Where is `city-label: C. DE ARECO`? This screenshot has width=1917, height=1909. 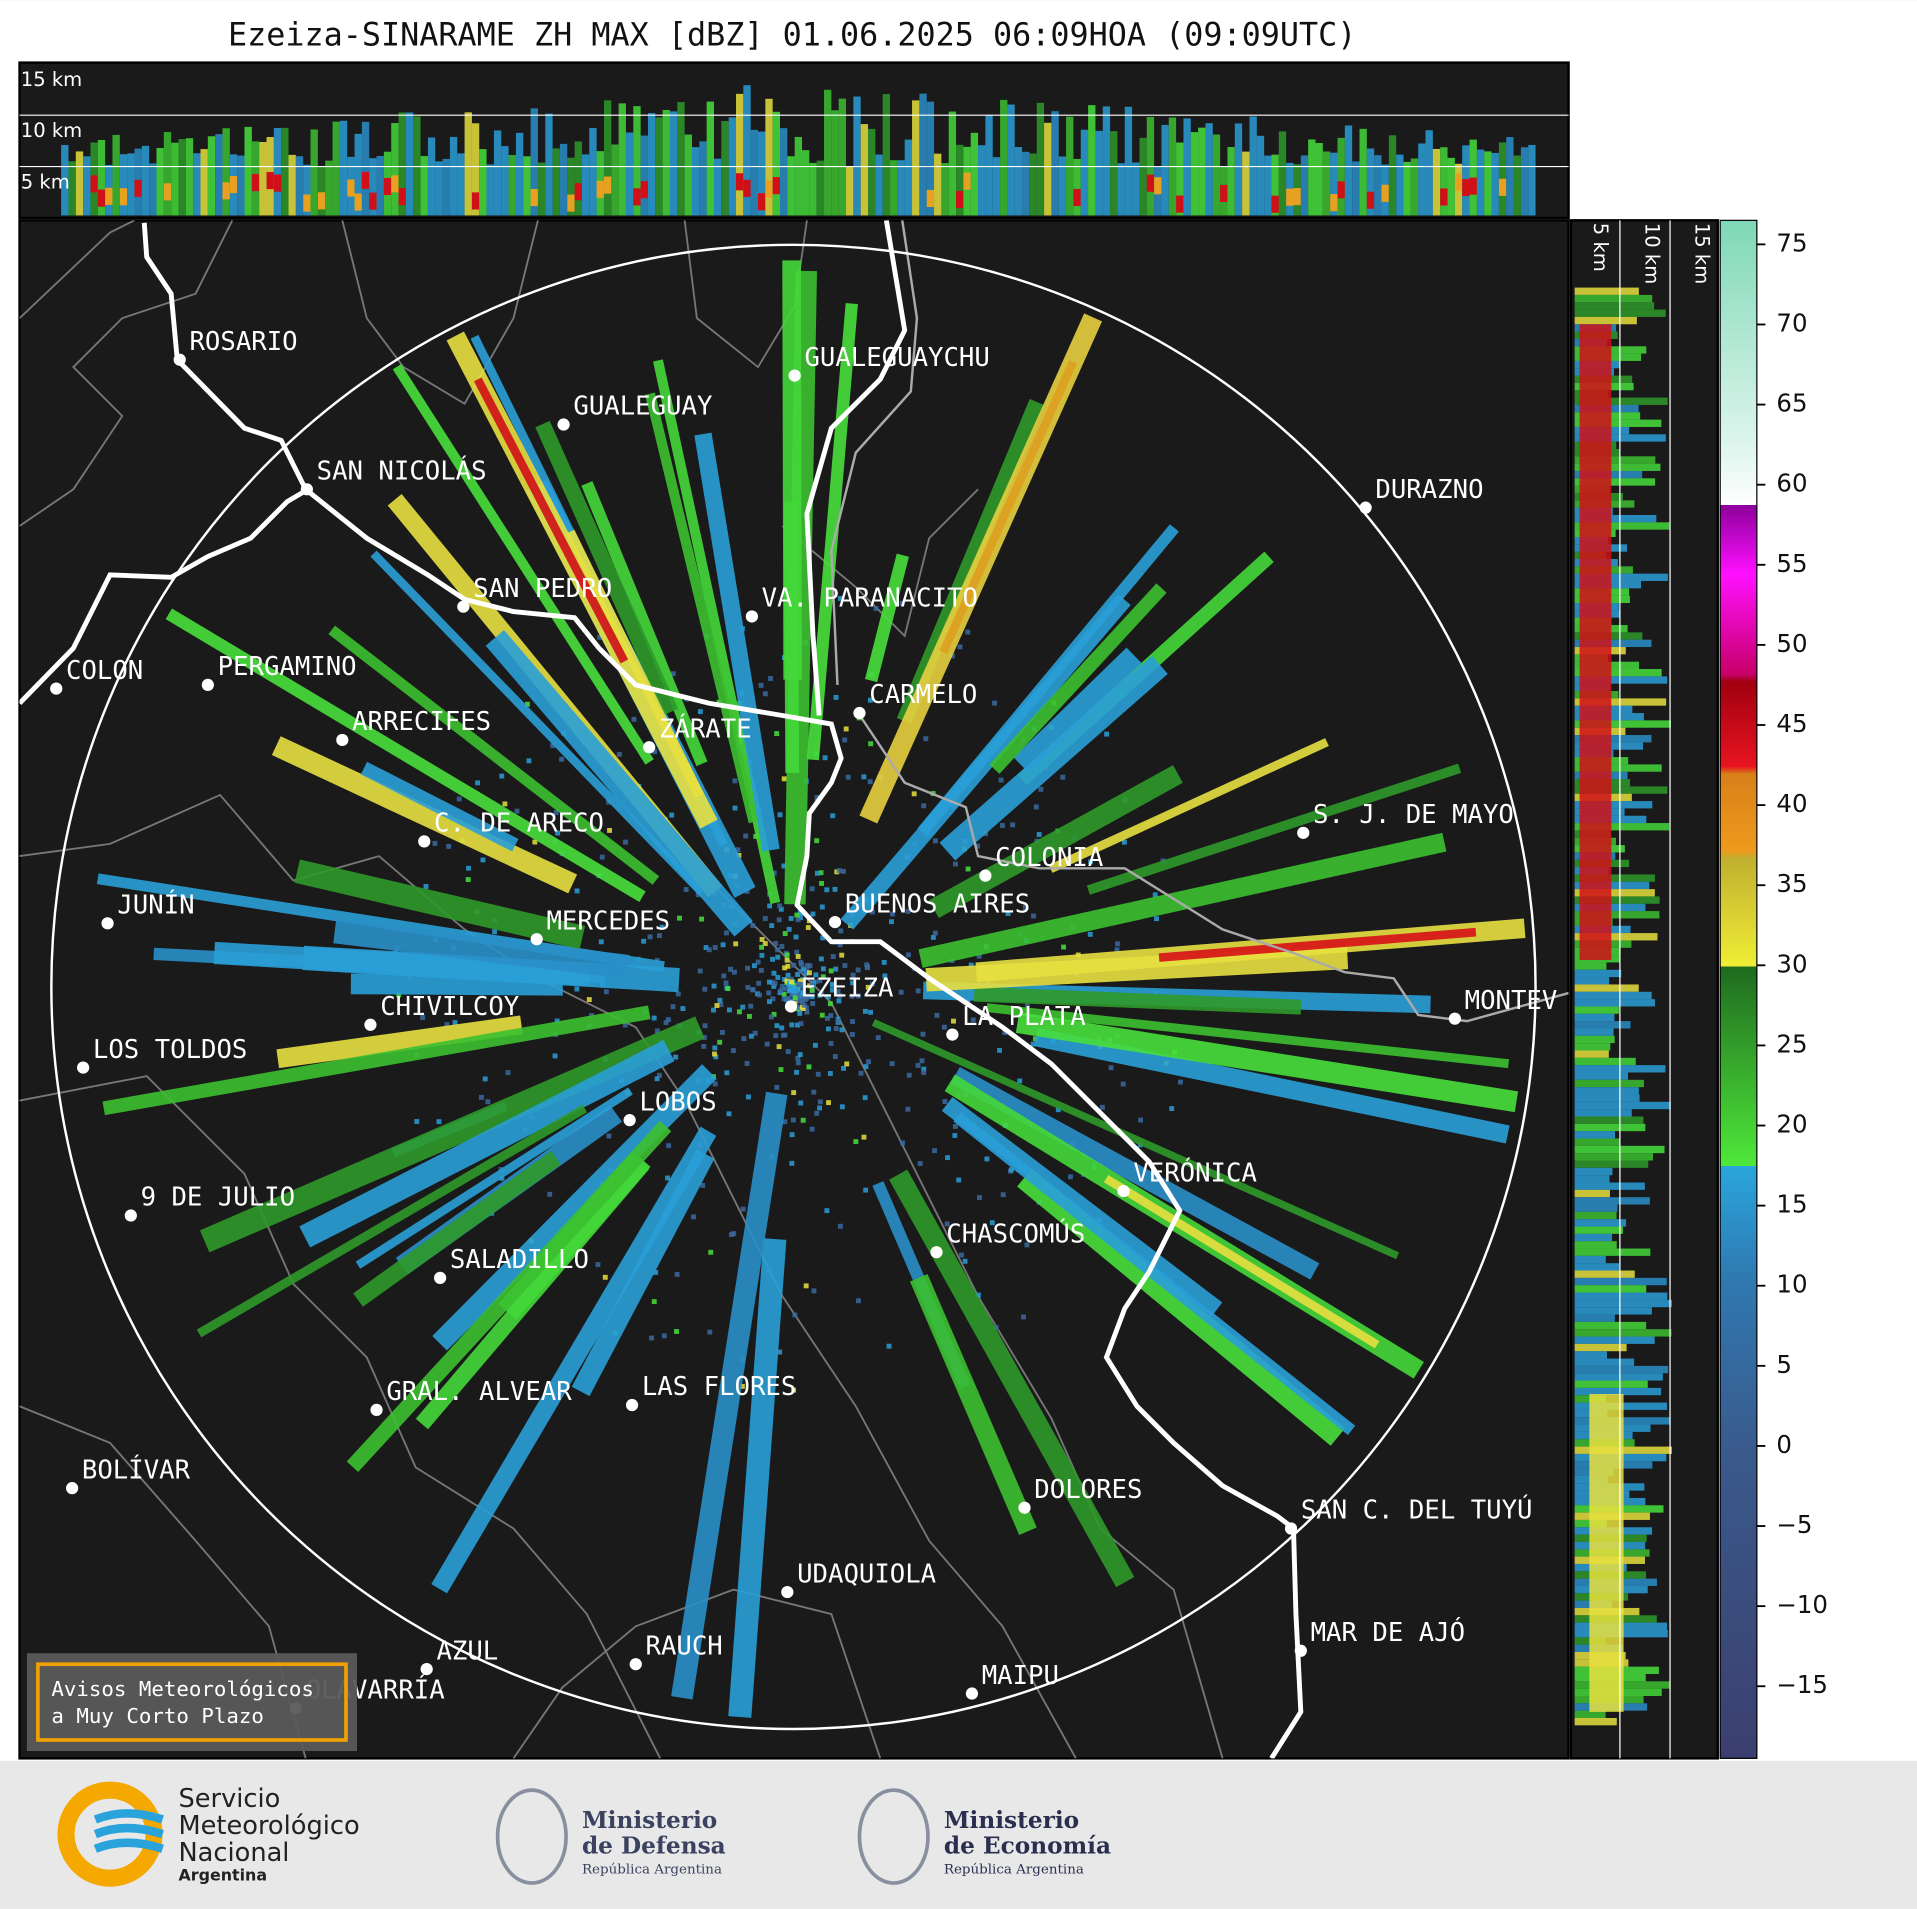
city-label: C. DE ARECO is located at coordinates (519, 824).